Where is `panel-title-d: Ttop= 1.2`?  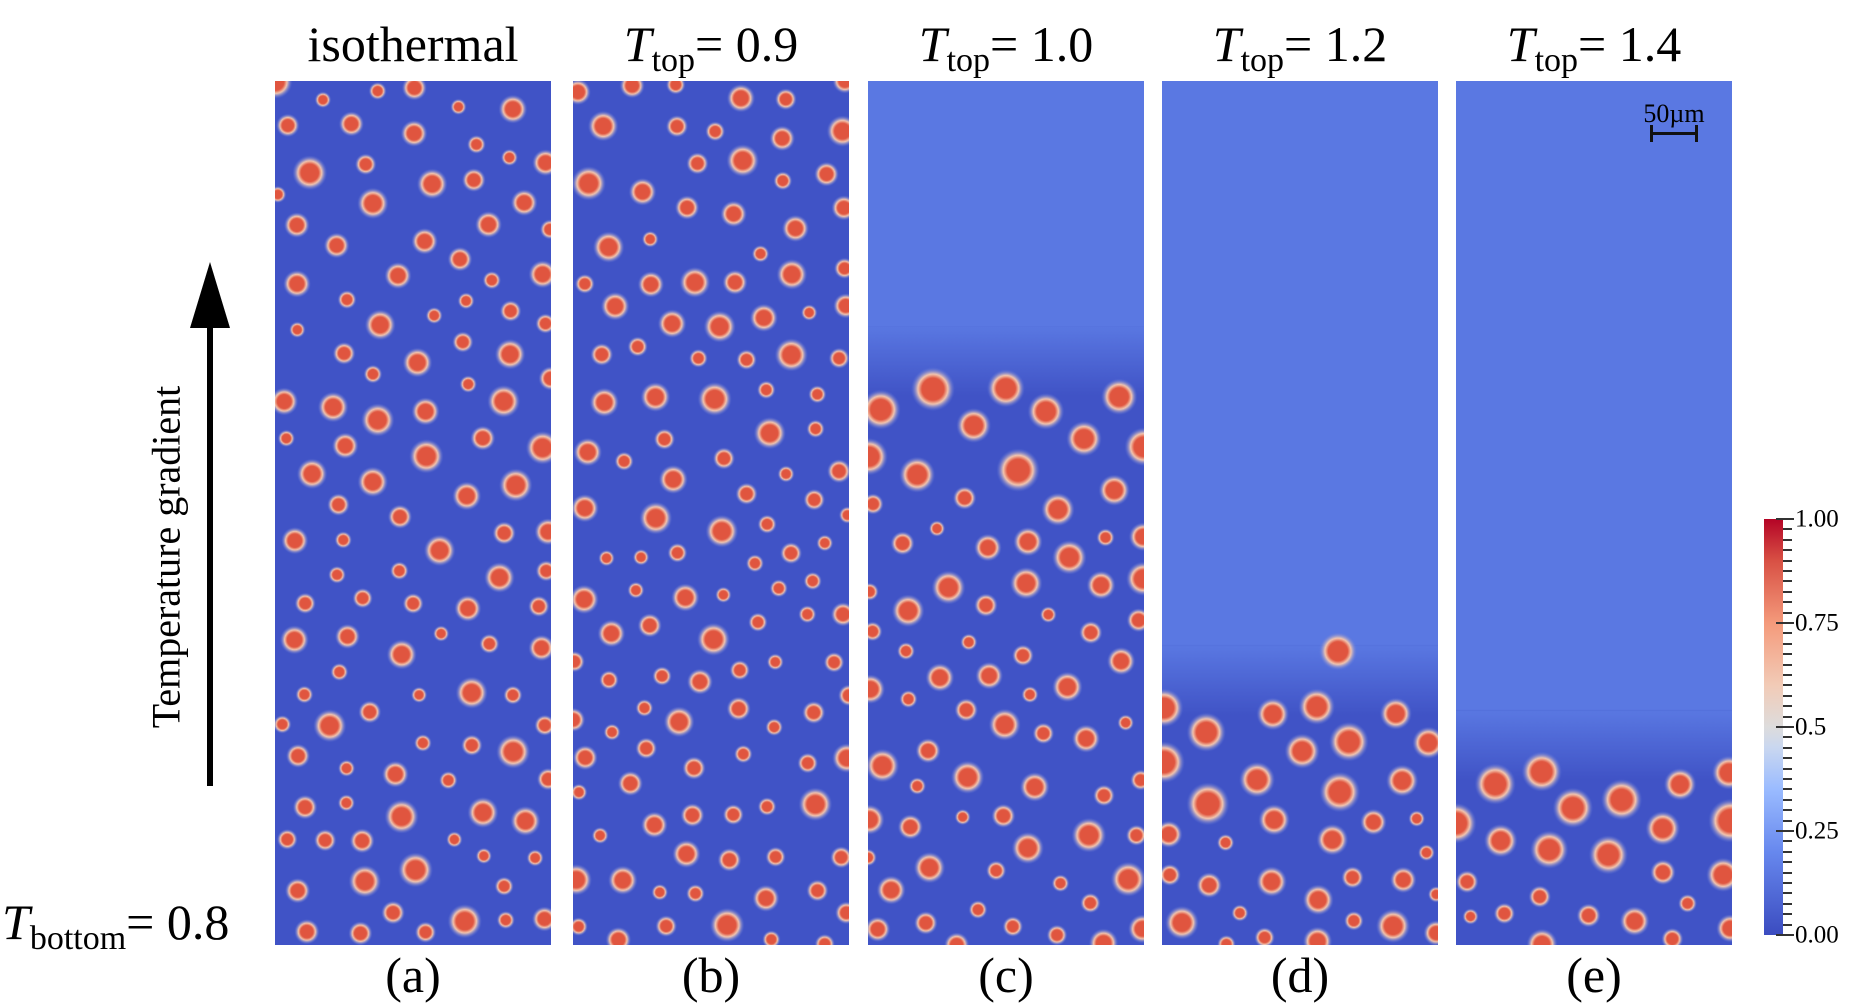
panel-title-d: Ttop= 1.2 is located at coordinates (1300, 52).